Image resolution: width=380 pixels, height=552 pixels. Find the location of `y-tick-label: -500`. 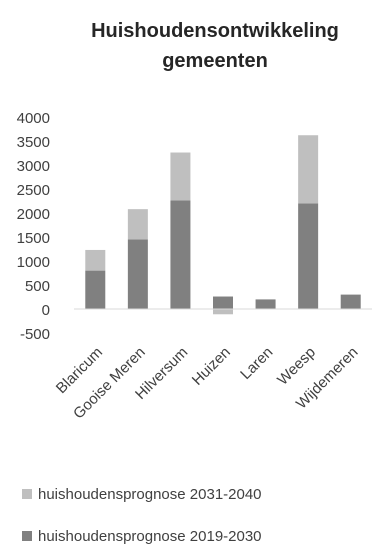

y-tick-label: -500 is located at coordinates (35, 334).